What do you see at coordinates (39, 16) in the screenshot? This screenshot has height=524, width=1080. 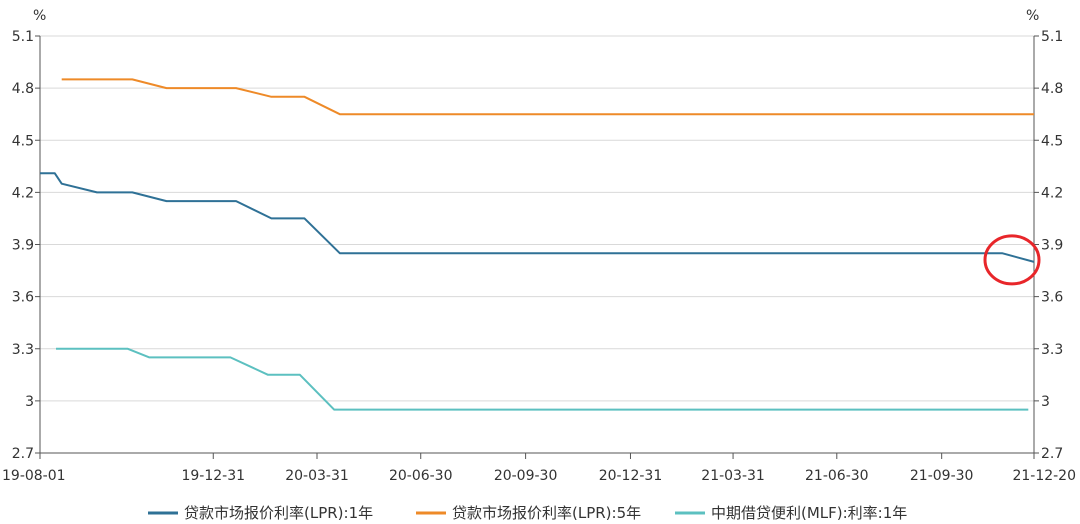 I see `left-unit-label: %` at bounding box center [39, 16].